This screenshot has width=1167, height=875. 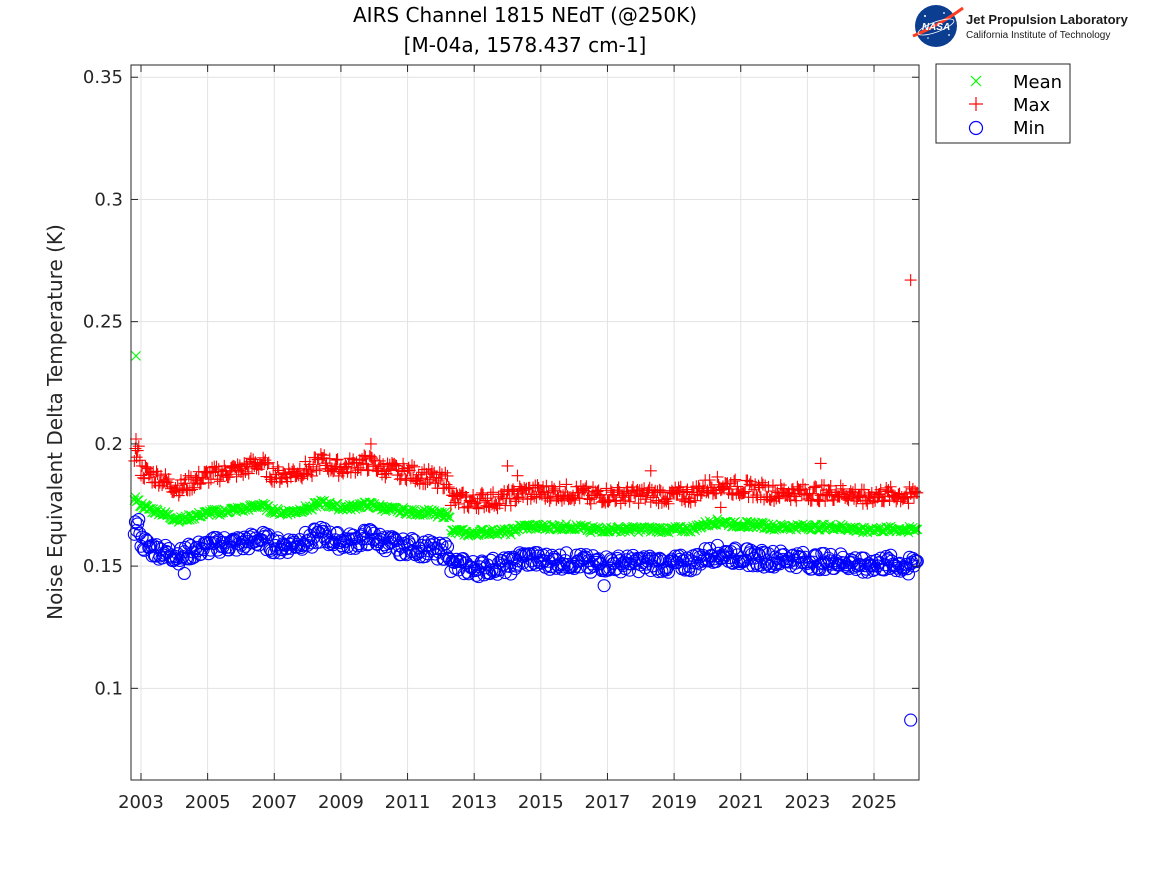 I want to click on x-tick-label: 2021, so click(x=741, y=802).